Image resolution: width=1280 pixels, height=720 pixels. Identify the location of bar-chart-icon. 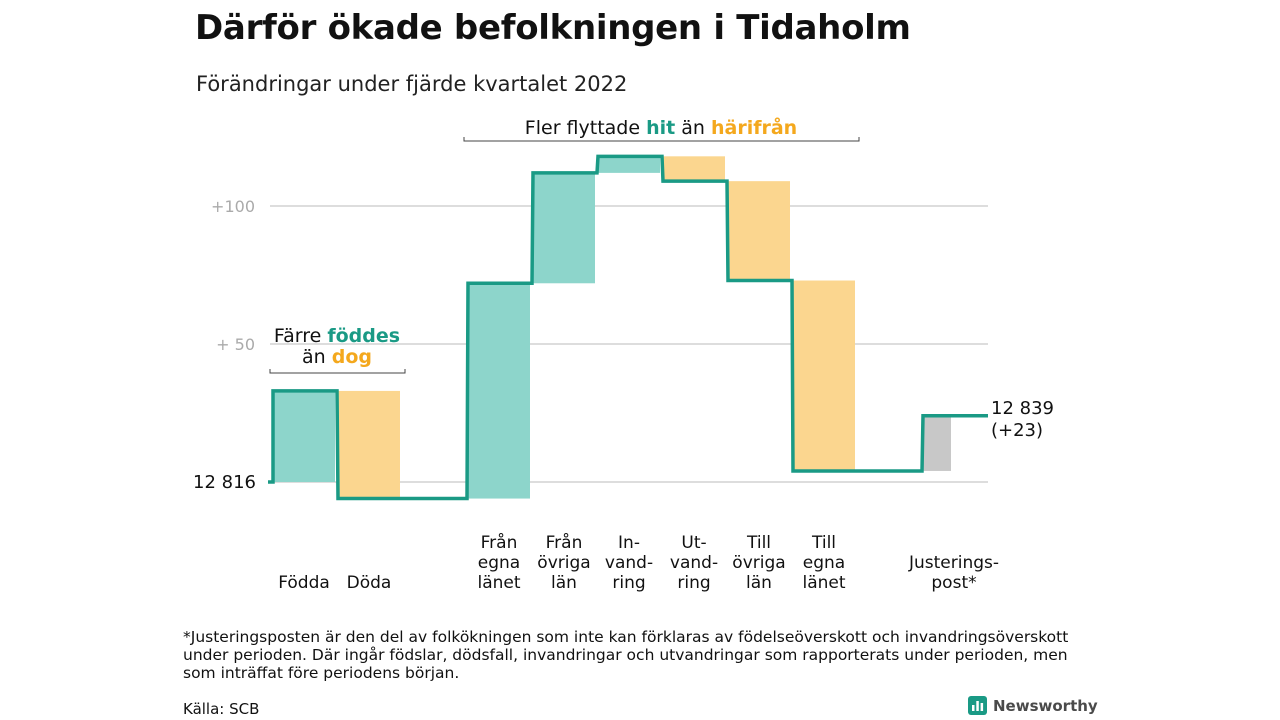
(977, 705).